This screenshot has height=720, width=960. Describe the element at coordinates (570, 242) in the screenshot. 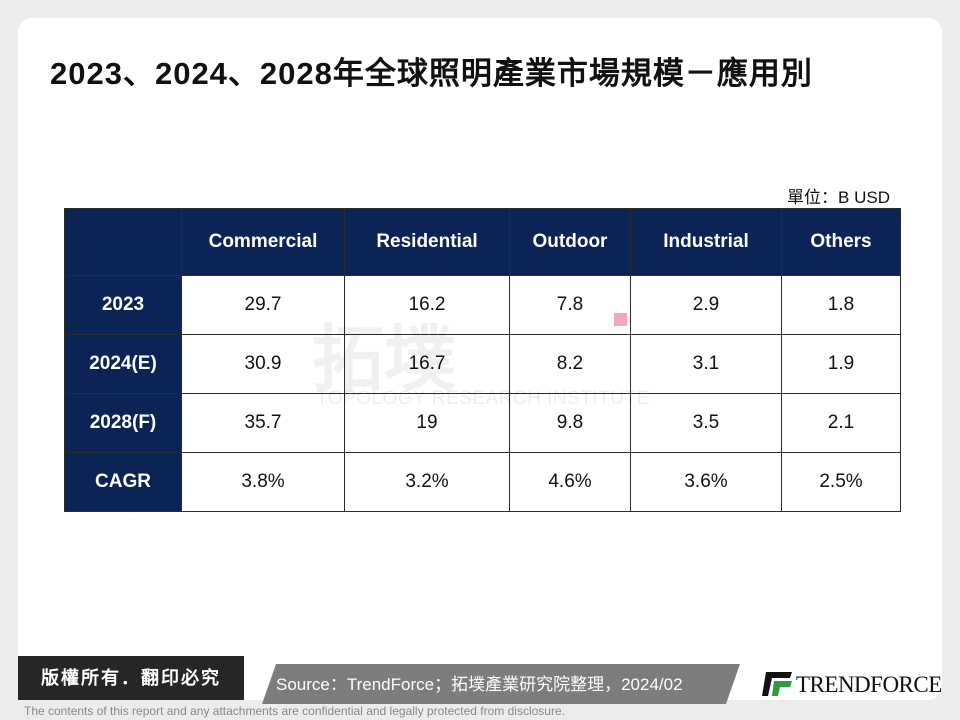

I see `column-header: Outdoor` at that location.